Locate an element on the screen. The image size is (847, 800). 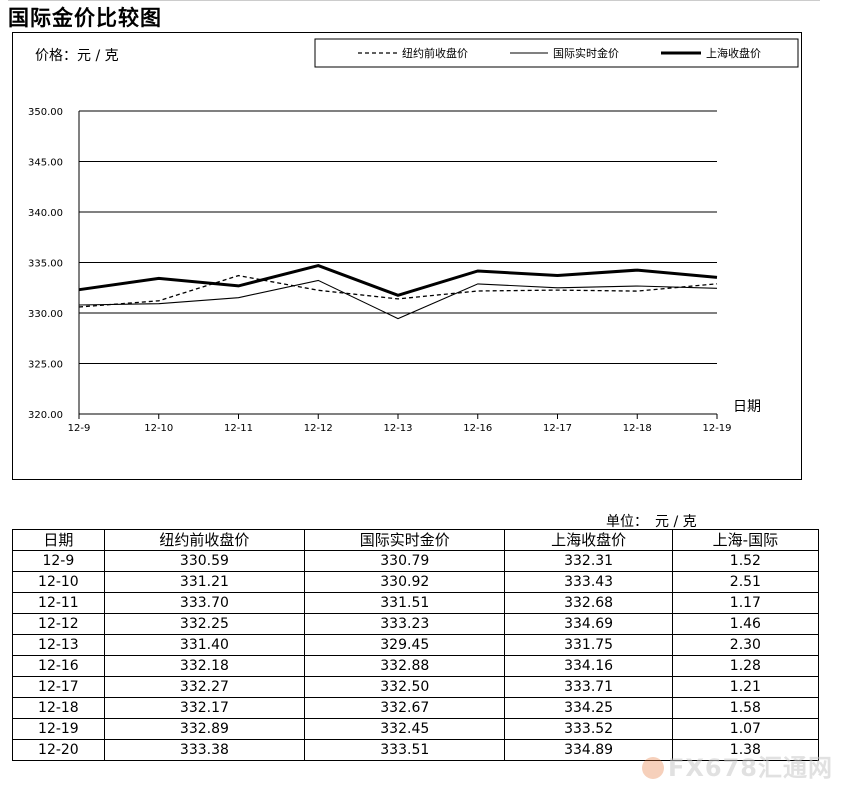
header-date: 日期 is located at coordinates (58, 540).